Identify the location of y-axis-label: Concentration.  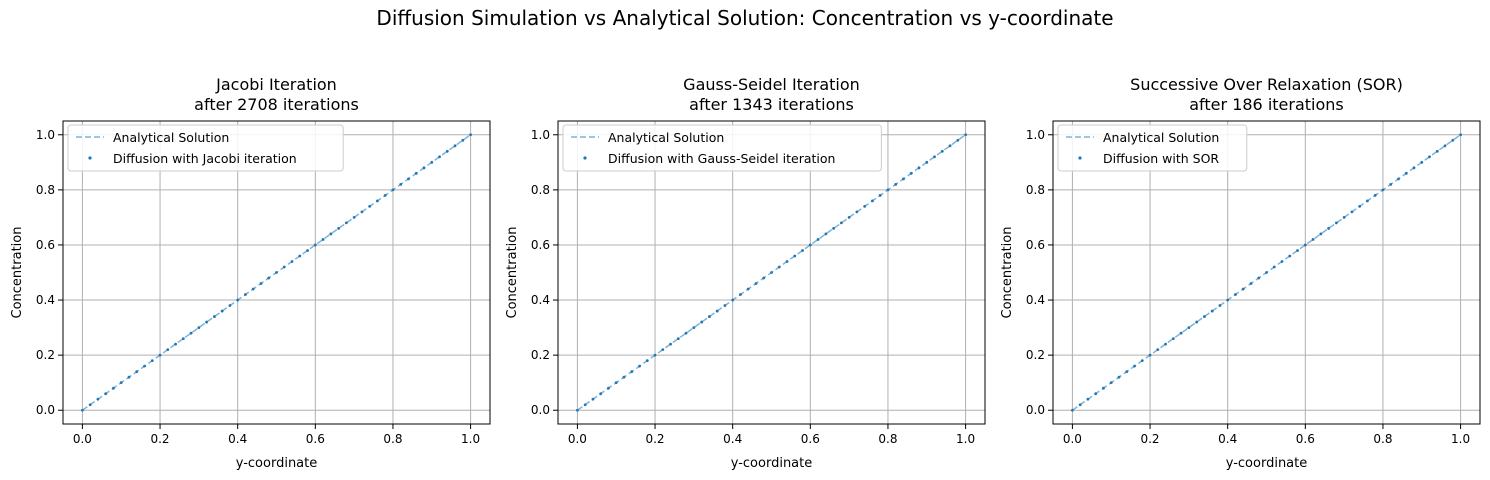
(1007, 273).